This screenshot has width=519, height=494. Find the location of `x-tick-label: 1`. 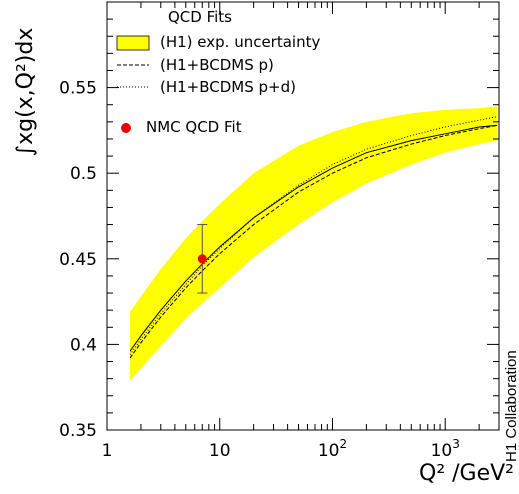

x-tick-label: 1 is located at coordinates (107, 451).